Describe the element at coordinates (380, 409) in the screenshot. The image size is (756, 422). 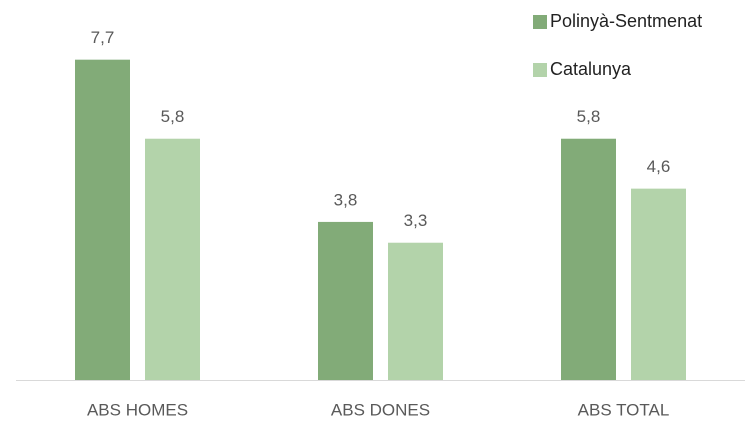
I see `x-tick-label: ABS DONES` at that location.